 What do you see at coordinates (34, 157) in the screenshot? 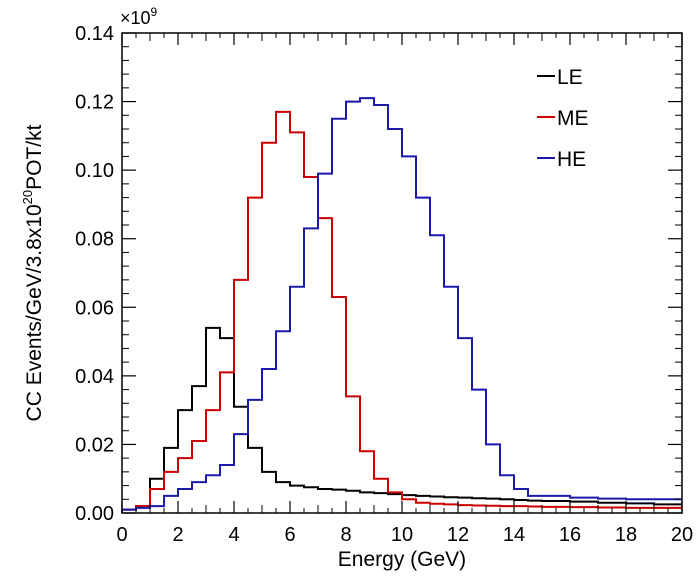
I see `y-axis-title-unit: POT/kt` at bounding box center [34, 157].